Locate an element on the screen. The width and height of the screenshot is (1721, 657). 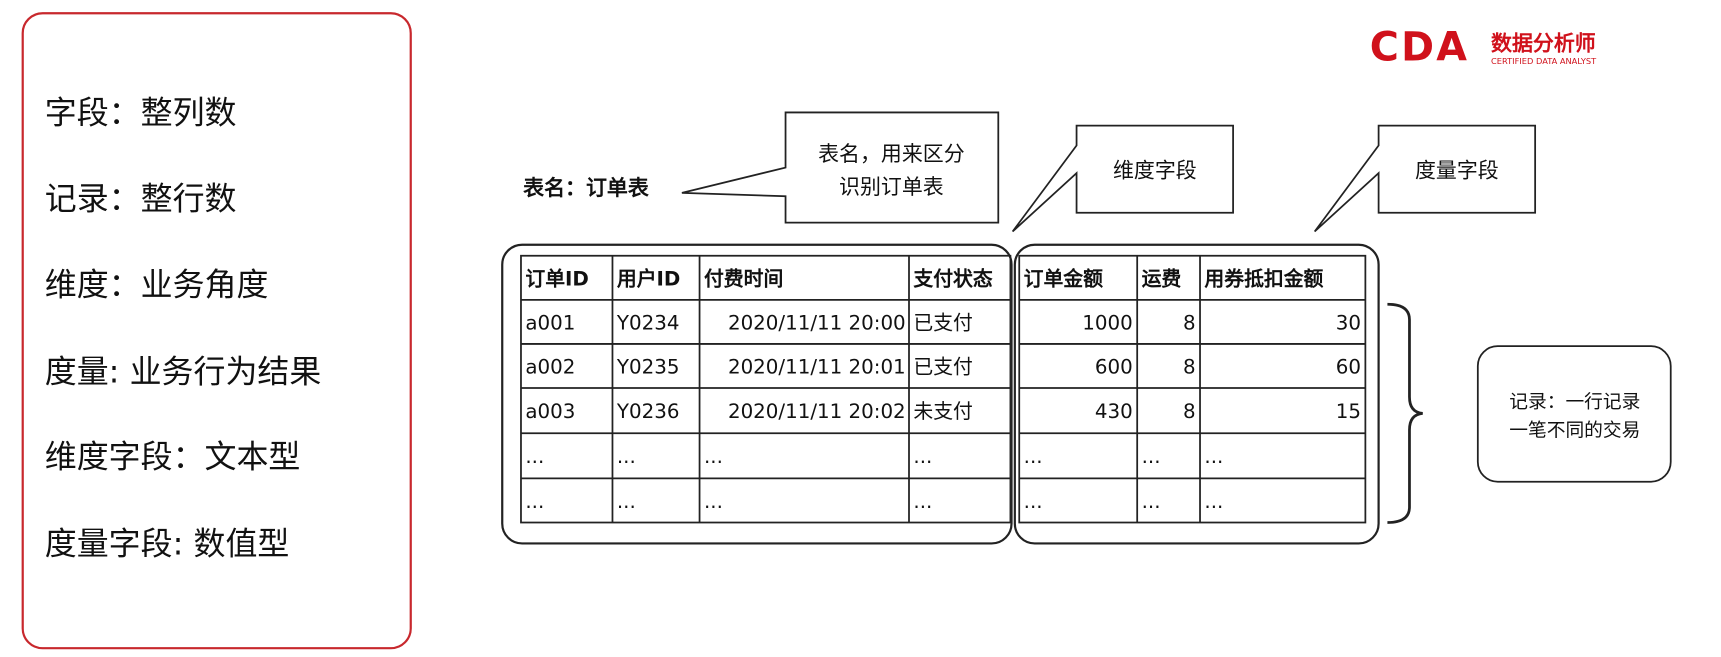
table-cell: 60 is located at coordinates (1348, 367).